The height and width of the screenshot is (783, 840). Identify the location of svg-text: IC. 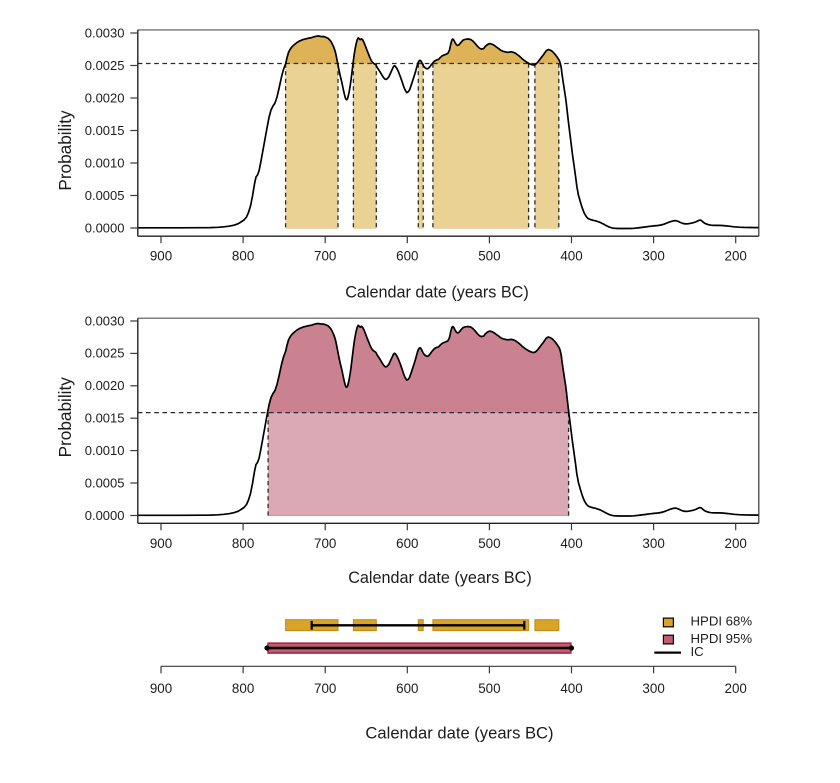
(698, 651).